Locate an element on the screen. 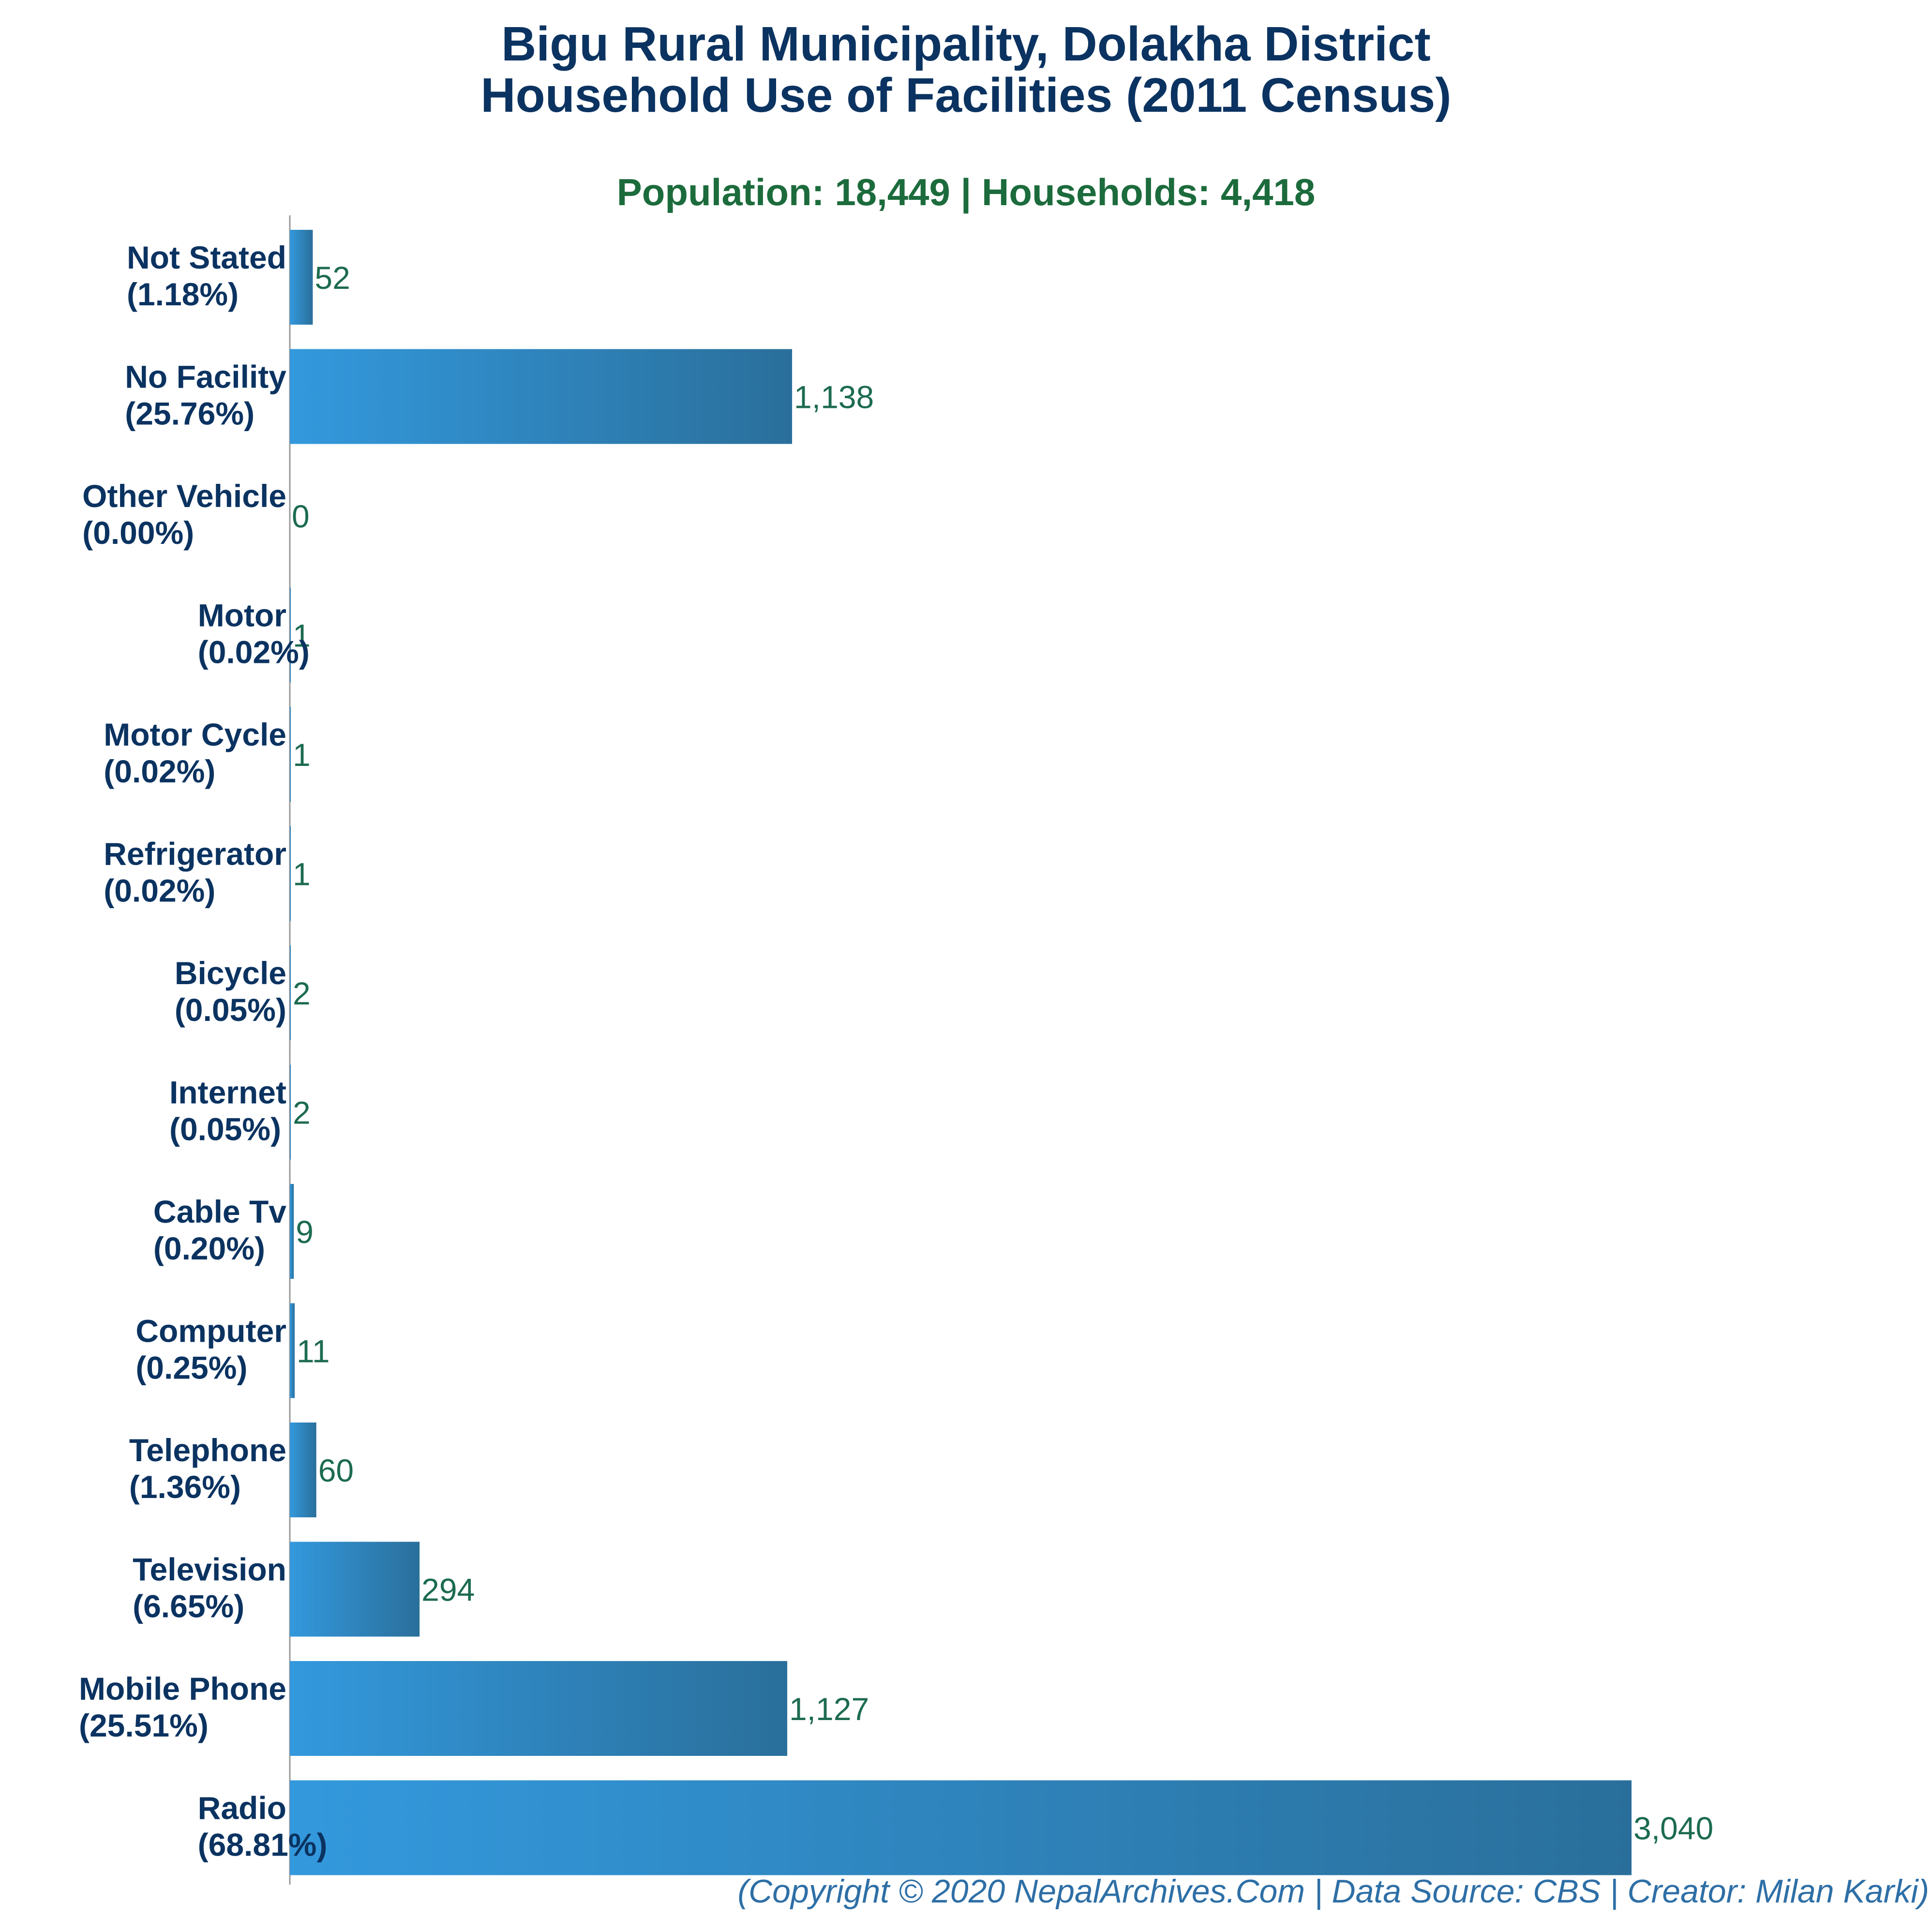  bar-mobile-phone is located at coordinates (539, 1708).